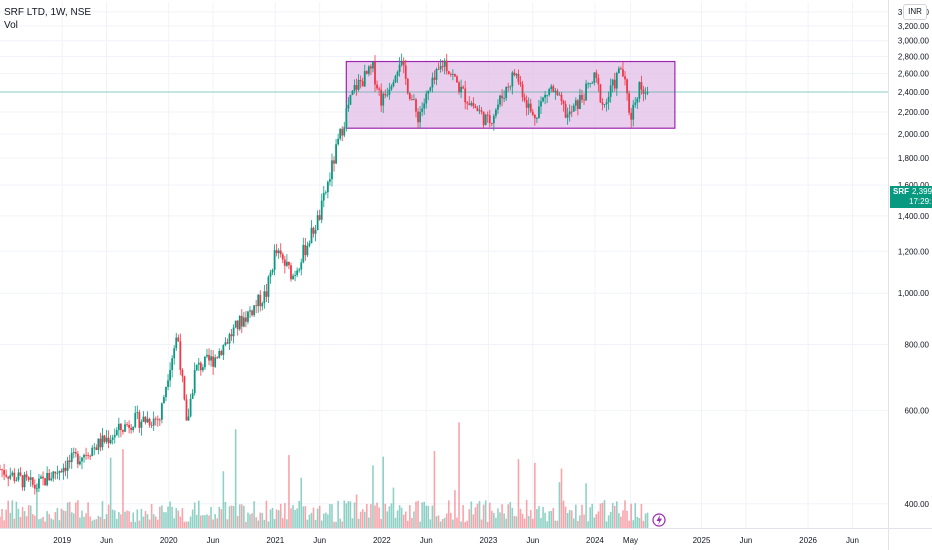  Describe the element at coordinates (510, 94) in the screenshot. I see `range-rectangle` at that location.